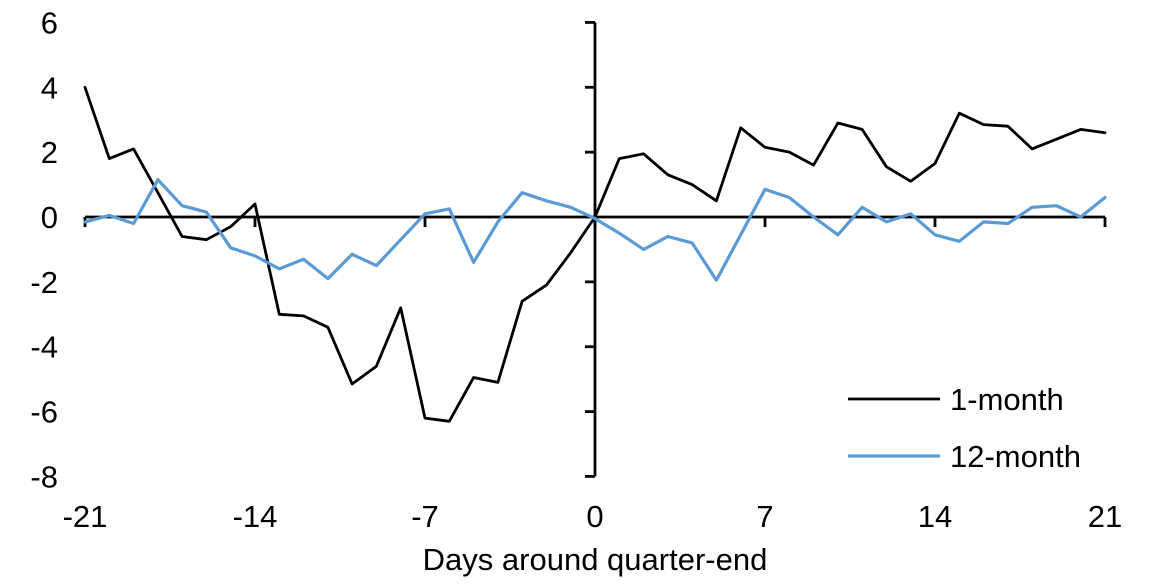  What do you see at coordinates (44, 347) in the screenshot?
I see `y-tick-label: -4` at bounding box center [44, 347].